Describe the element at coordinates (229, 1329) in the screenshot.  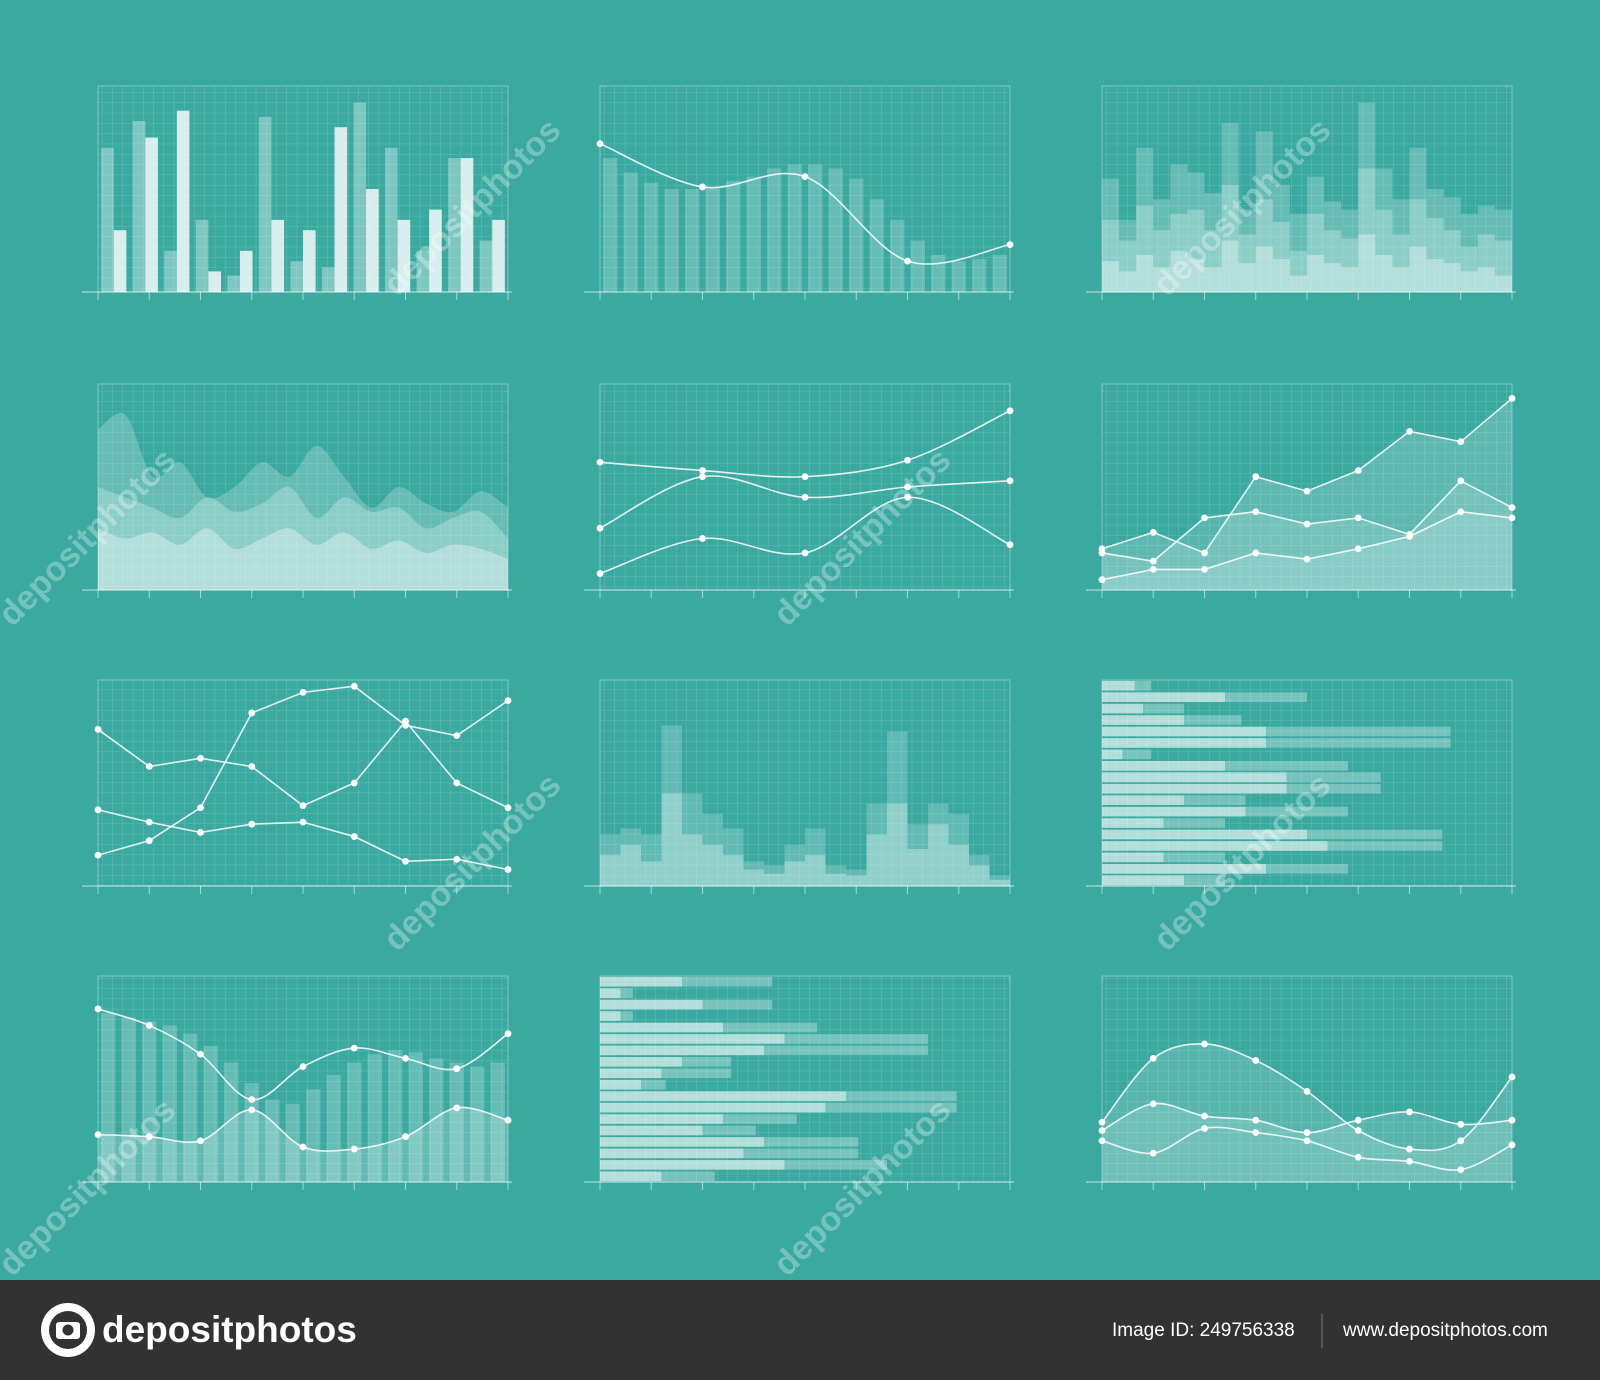
I see `footer-brand: depositphotos` at that location.